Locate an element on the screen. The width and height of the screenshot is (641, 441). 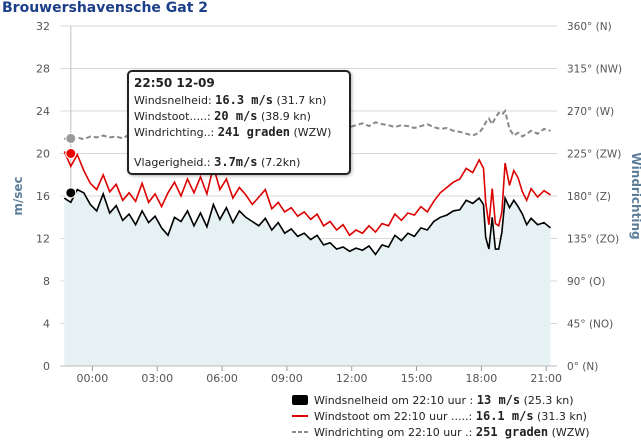
x-tick-label-00:00: 00:00 is located at coordinates (93, 378).